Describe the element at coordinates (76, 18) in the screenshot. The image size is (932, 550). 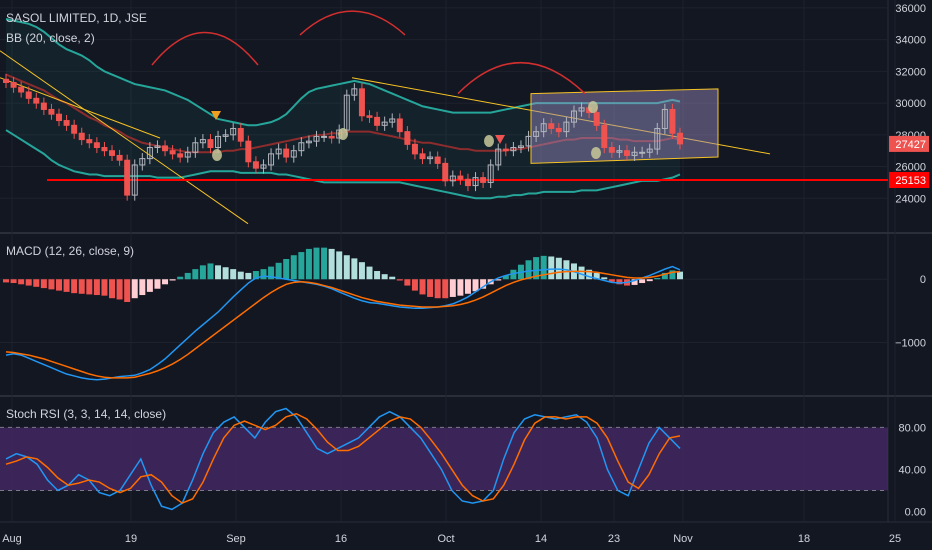
I see `price-title: SASOL LIMITED, 1D, JSE` at that location.